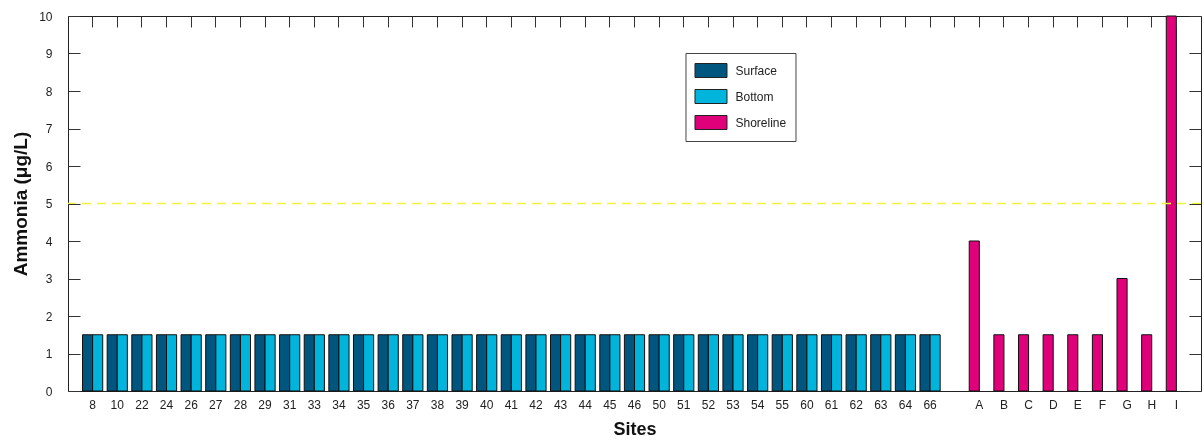  What do you see at coordinates (49, 91) in the screenshot?
I see `y-tick-label: 8` at bounding box center [49, 91].